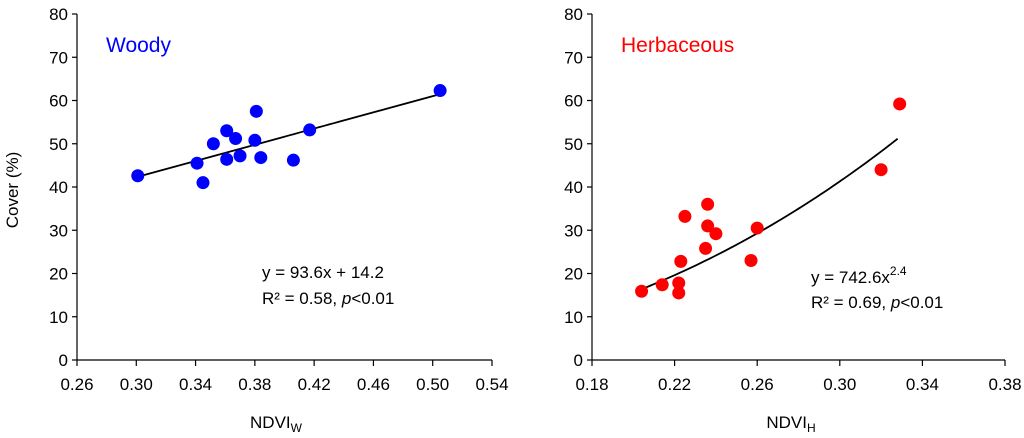 This screenshot has width=1024, height=438. What do you see at coordinates (12, 190) in the screenshot?
I see `y-axis-label: Cover (%)` at bounding box center [12, 190].